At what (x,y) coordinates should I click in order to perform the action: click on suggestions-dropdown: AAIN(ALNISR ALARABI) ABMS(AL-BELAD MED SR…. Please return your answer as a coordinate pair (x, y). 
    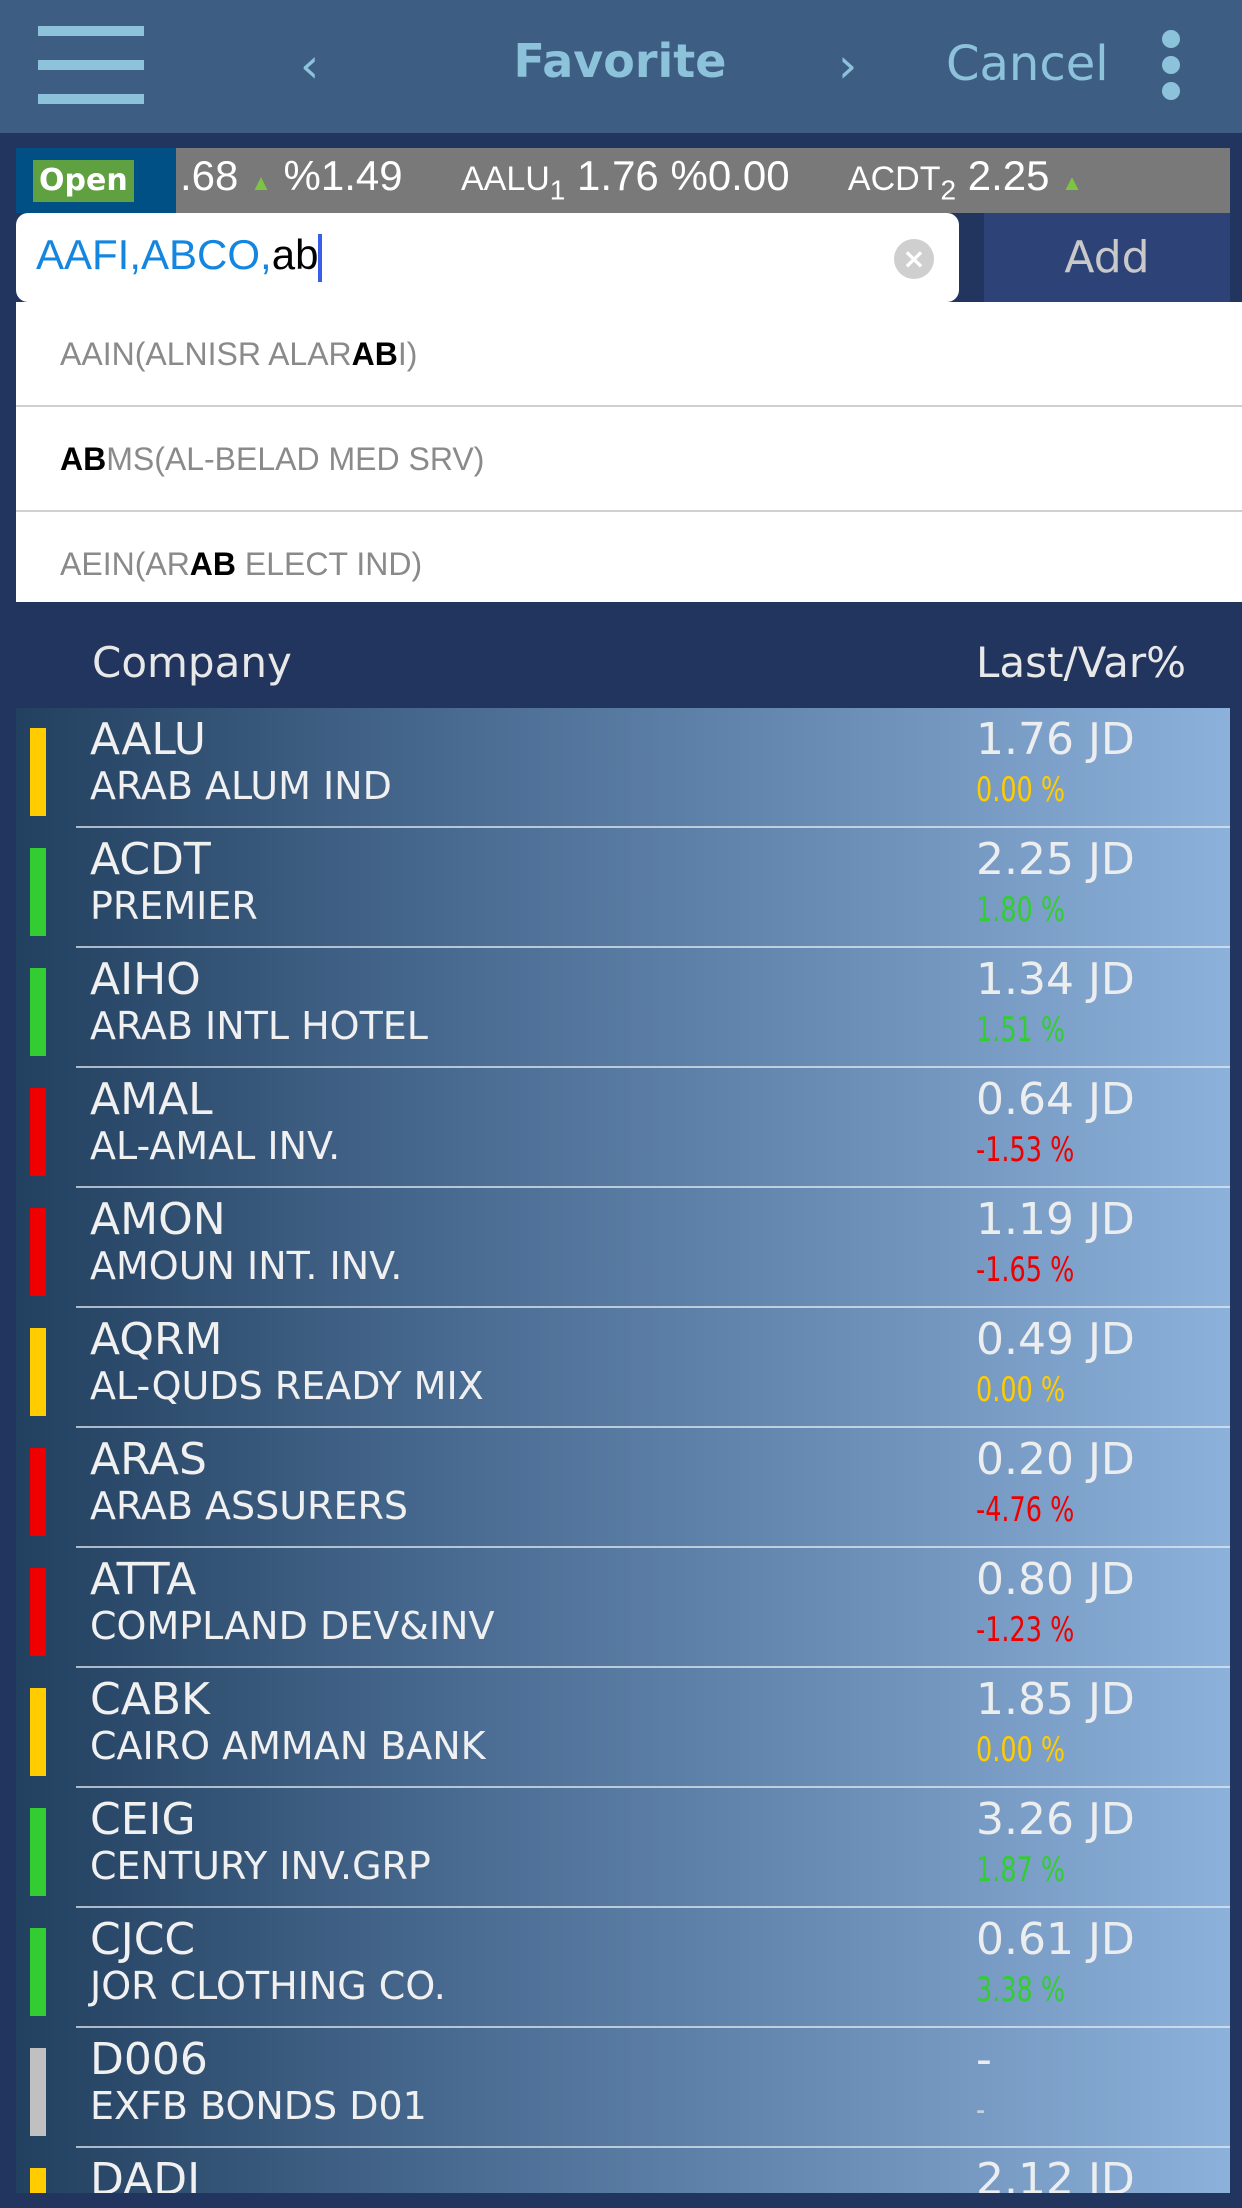
    Looking at the image, I should click on (629, 452).